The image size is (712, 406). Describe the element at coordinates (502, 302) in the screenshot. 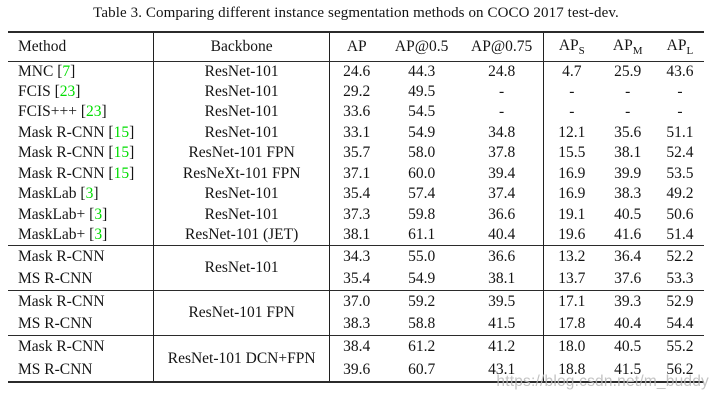

I see `value-cell: 39.5` at that location.